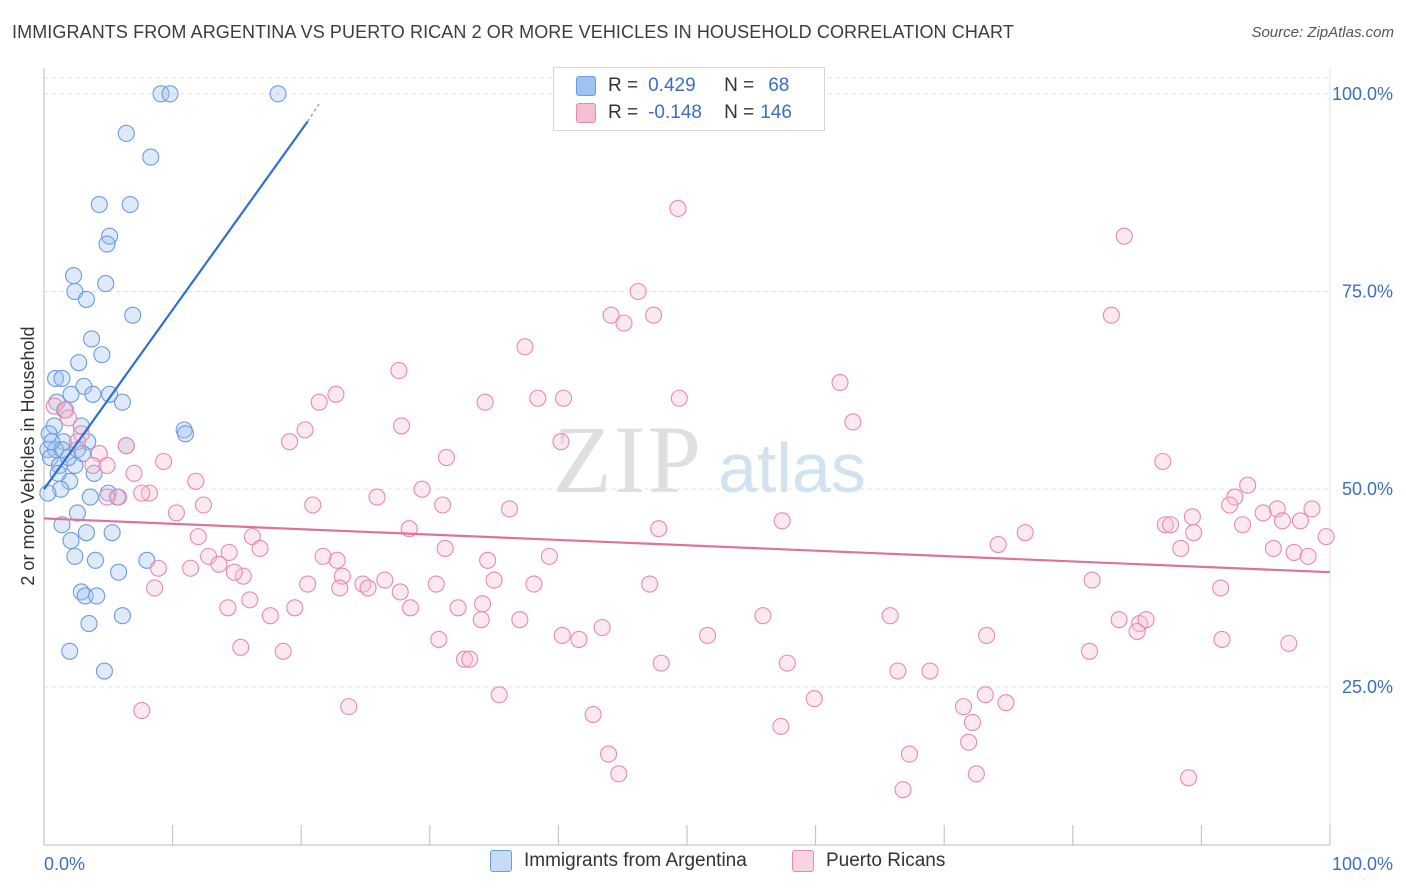  I want to click on watermark-atlas: atlas, so click(792, 468).